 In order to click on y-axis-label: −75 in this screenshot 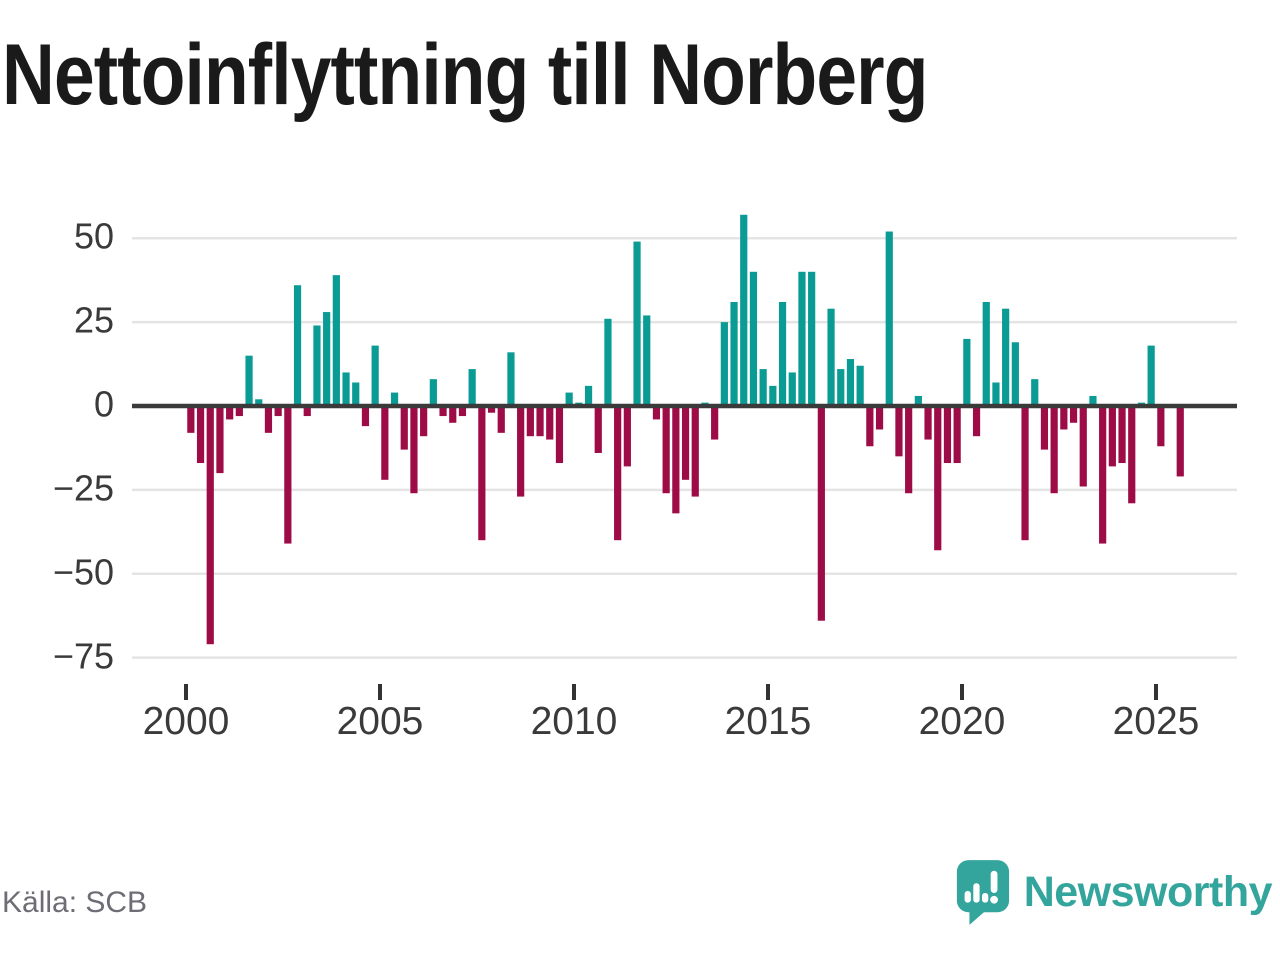, I will do `click(83, 655)`.